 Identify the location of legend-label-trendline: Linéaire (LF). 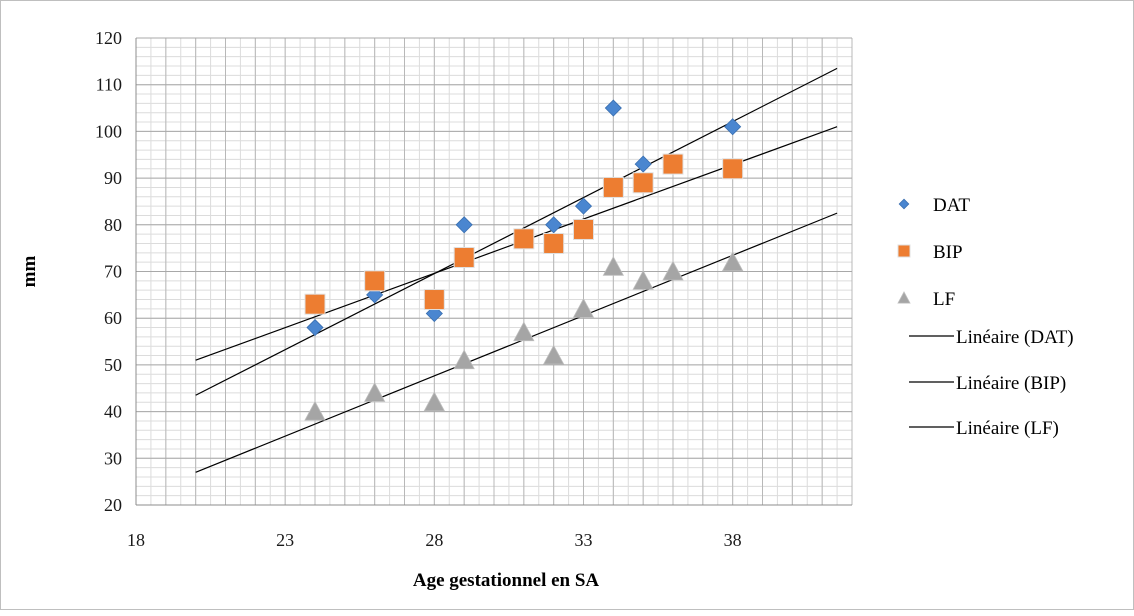
(1007, 428).